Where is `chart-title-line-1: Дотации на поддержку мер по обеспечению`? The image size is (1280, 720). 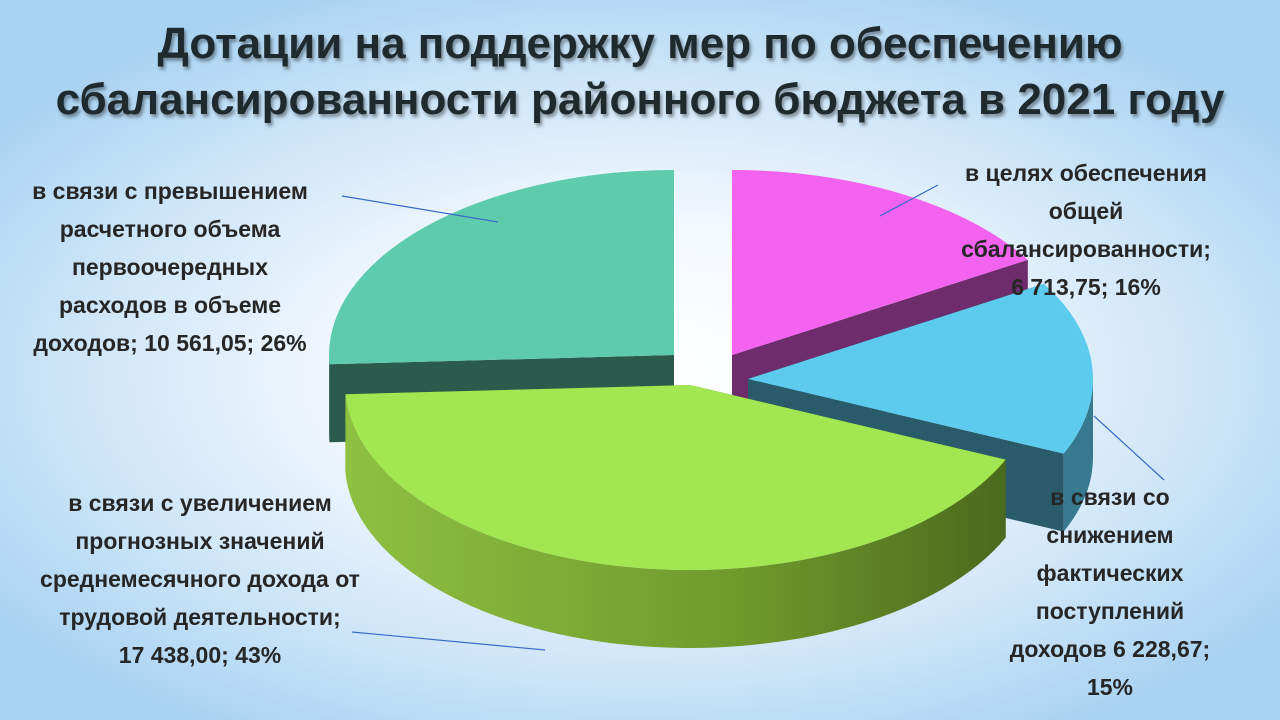 chart-title-line-1: Дотации на поддержку мер по обеспечению is located at coordinates (640, 43).